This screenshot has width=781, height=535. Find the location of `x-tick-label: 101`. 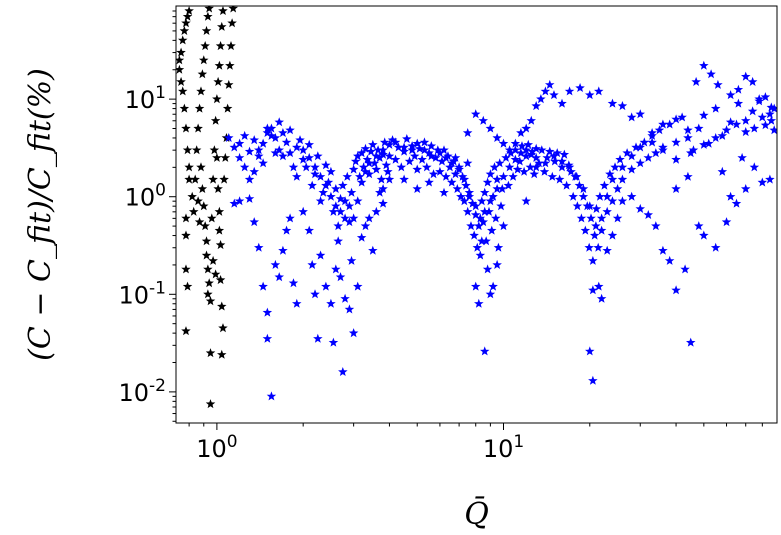

x-tick-label: 101 is located at coordinates (503, 447).